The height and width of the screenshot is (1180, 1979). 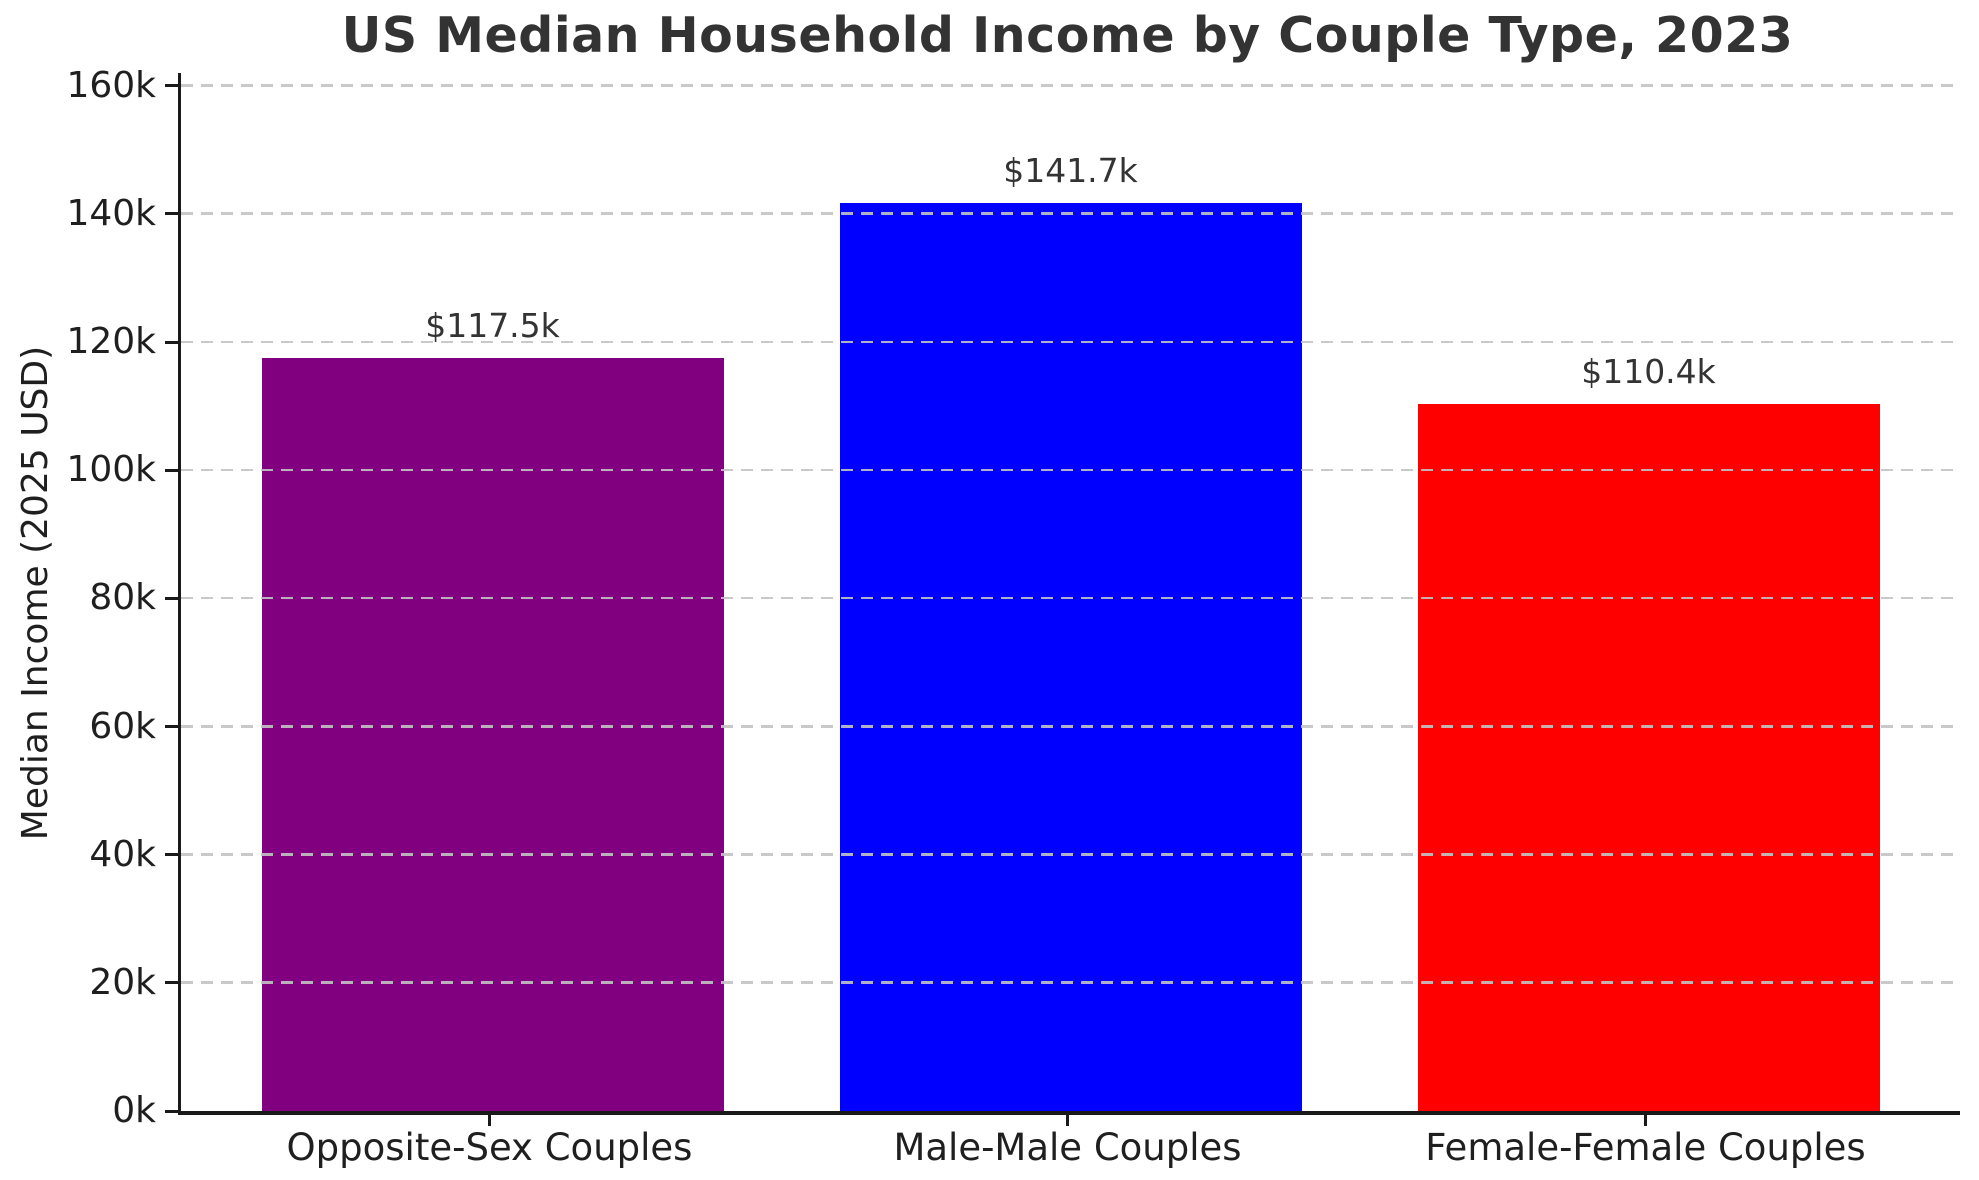 I want to click on gridline-20k, so click(x=1070, y=982).